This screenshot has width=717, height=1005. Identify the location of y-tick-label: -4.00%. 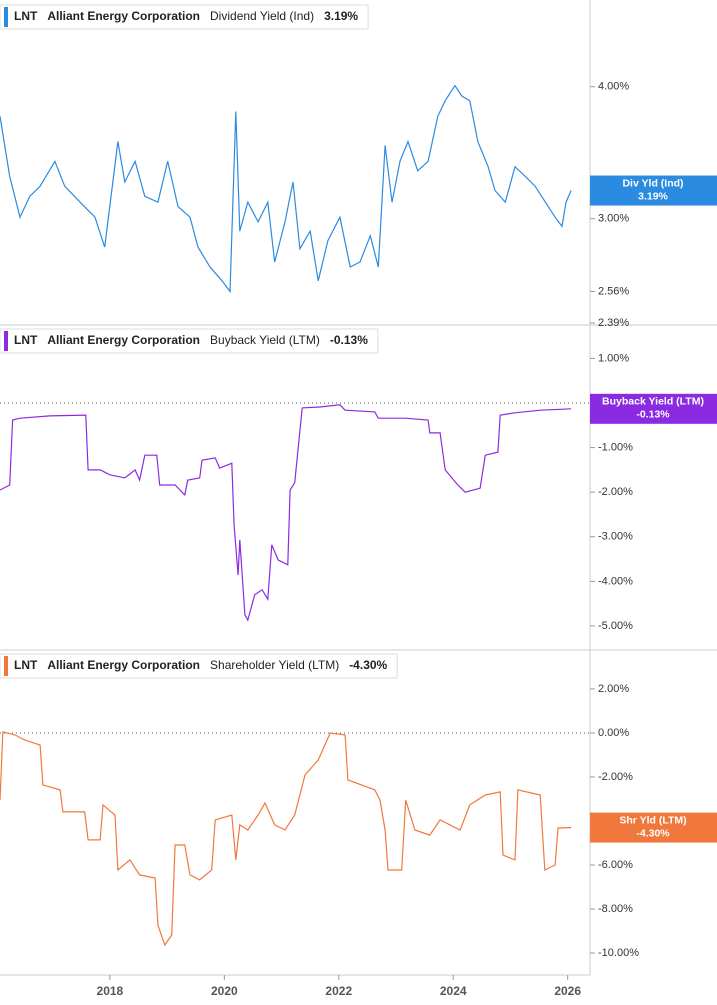
(615, 581).